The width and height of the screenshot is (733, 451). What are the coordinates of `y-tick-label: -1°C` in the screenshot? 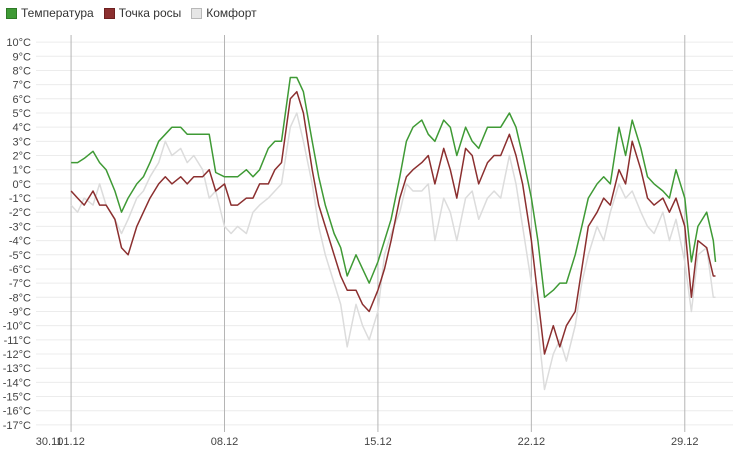 It's located at (20, 199).